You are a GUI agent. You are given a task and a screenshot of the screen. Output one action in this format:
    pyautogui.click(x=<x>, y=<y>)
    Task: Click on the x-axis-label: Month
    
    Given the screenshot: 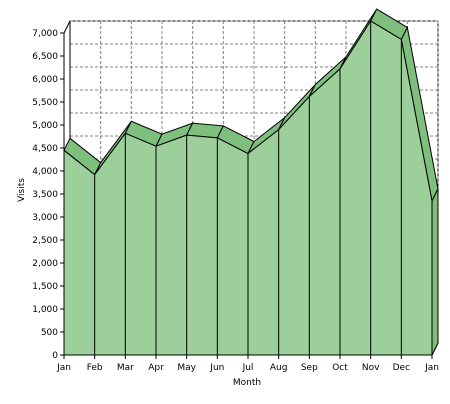 What is the action you would take?
    pyautogui.click(x=247, y=383)
    